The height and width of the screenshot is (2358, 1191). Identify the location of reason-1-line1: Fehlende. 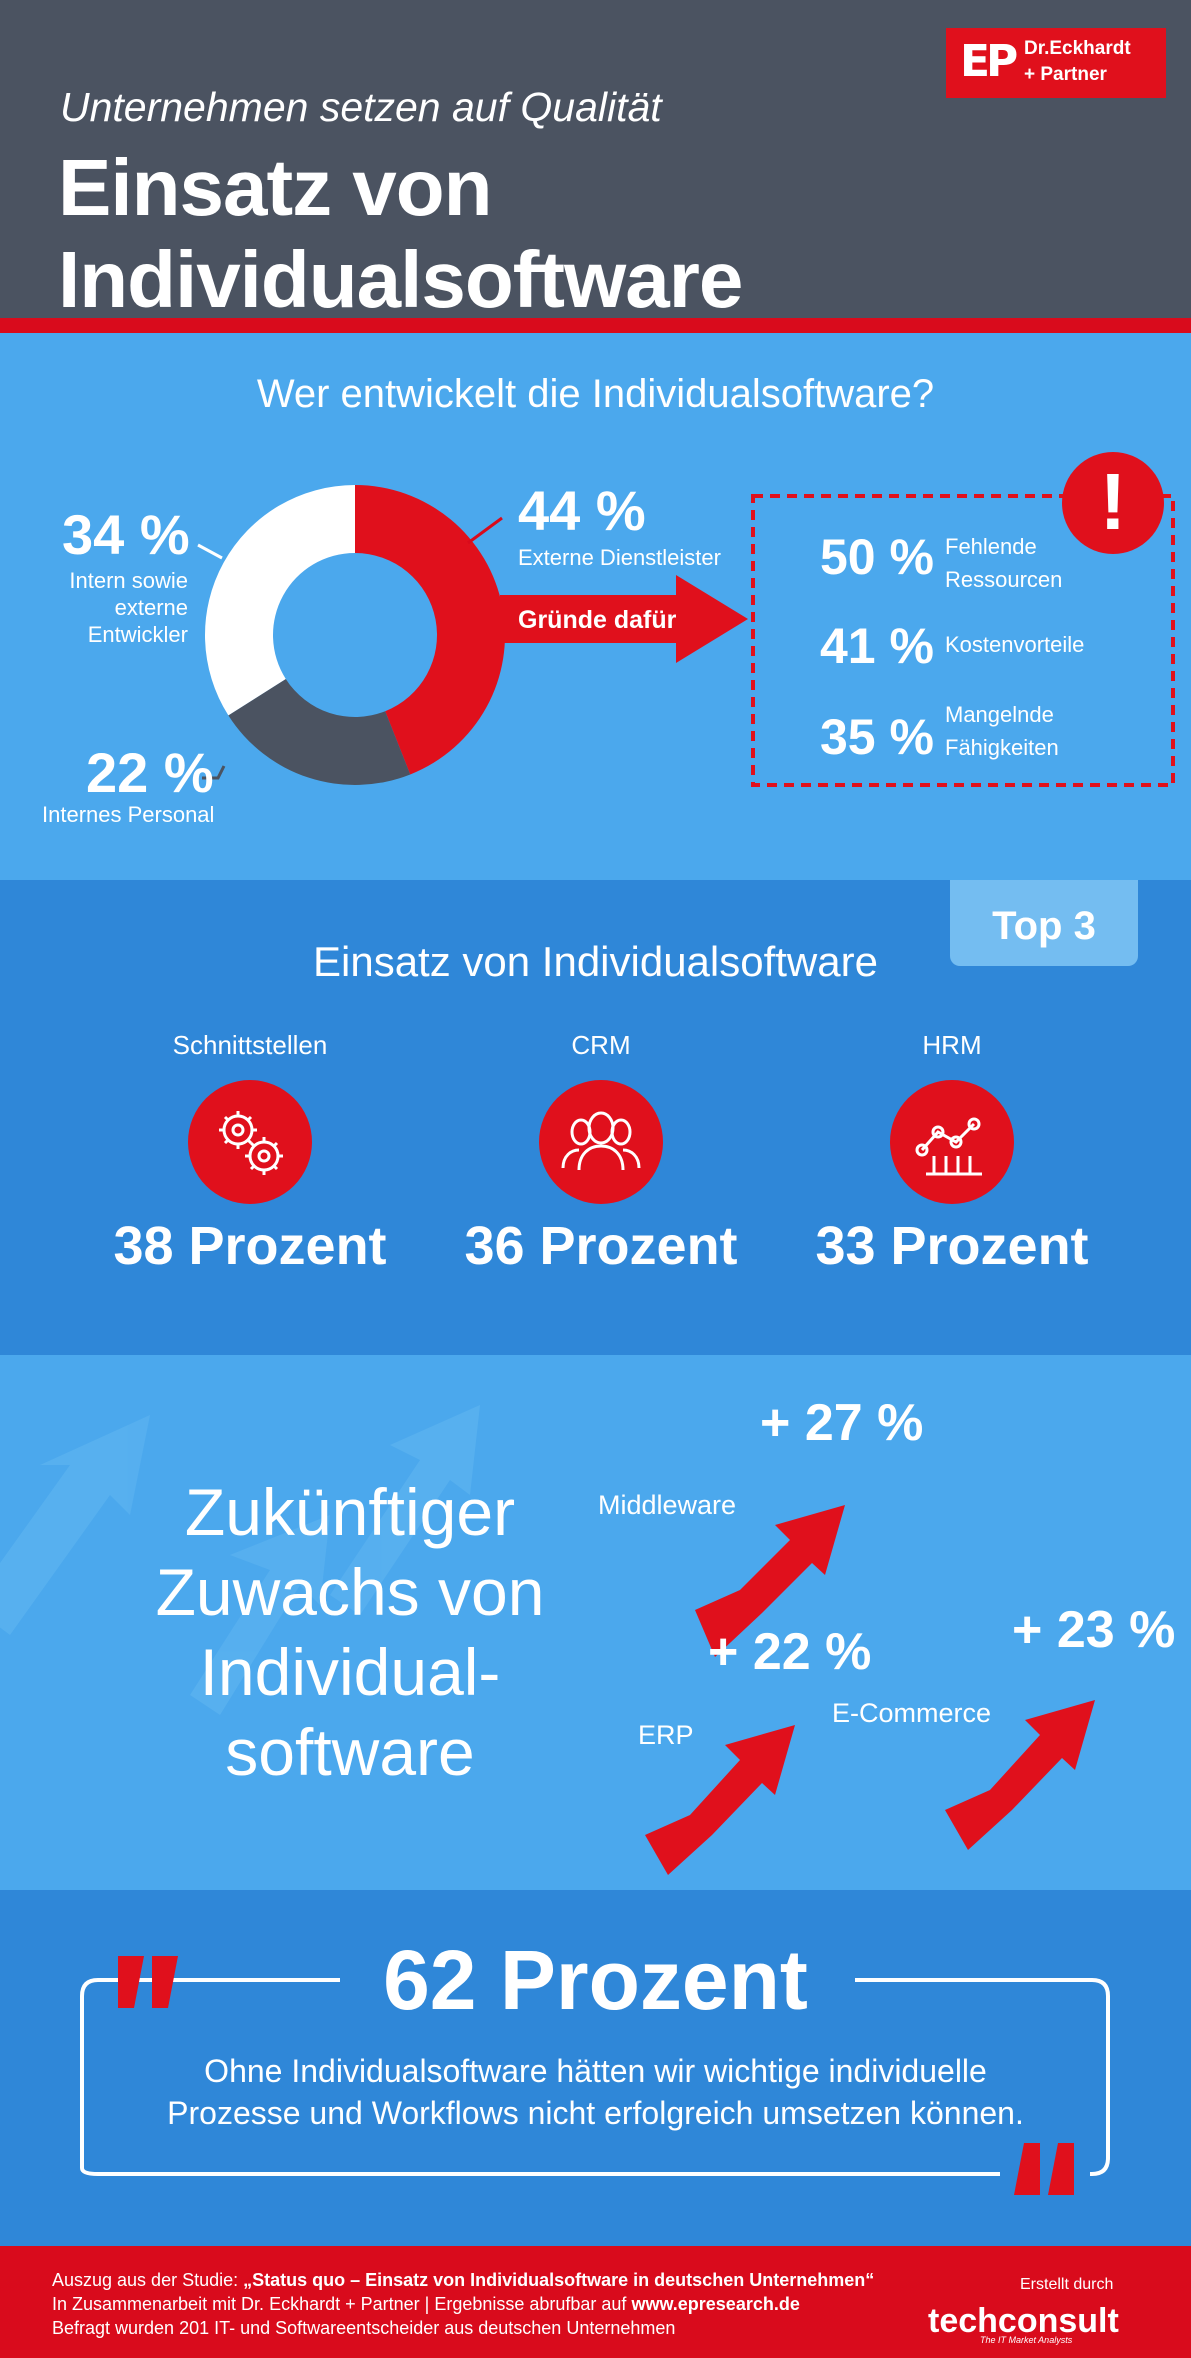
(991, 546).